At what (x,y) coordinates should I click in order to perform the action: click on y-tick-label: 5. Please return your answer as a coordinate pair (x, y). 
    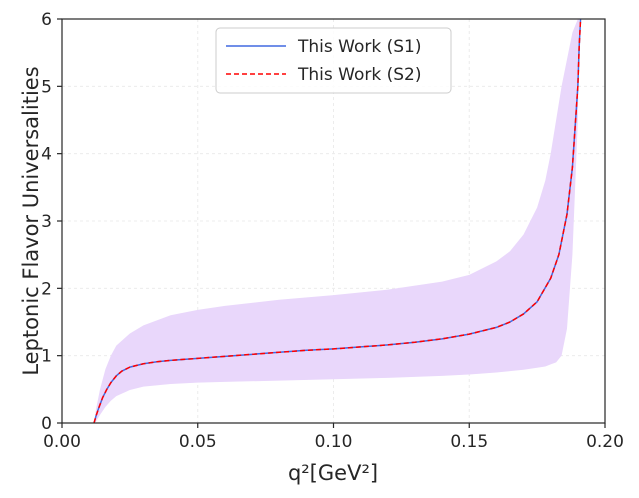
    Looking at the image, I should click on (46, 87).